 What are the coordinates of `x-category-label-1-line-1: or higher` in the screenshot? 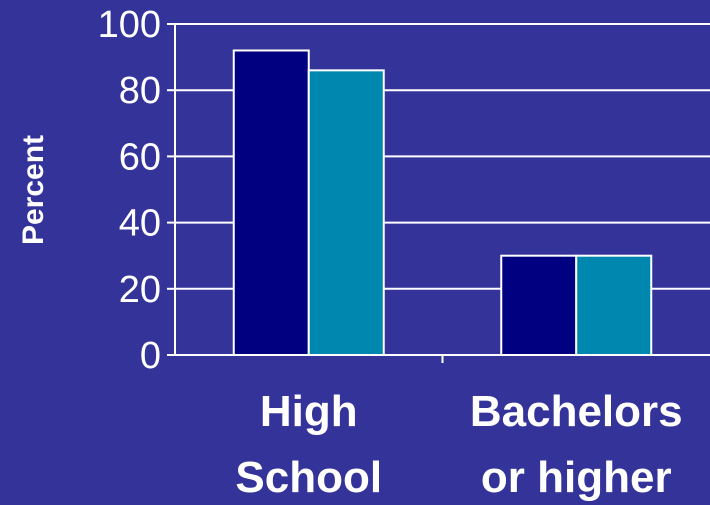 It's located at (576, 477).